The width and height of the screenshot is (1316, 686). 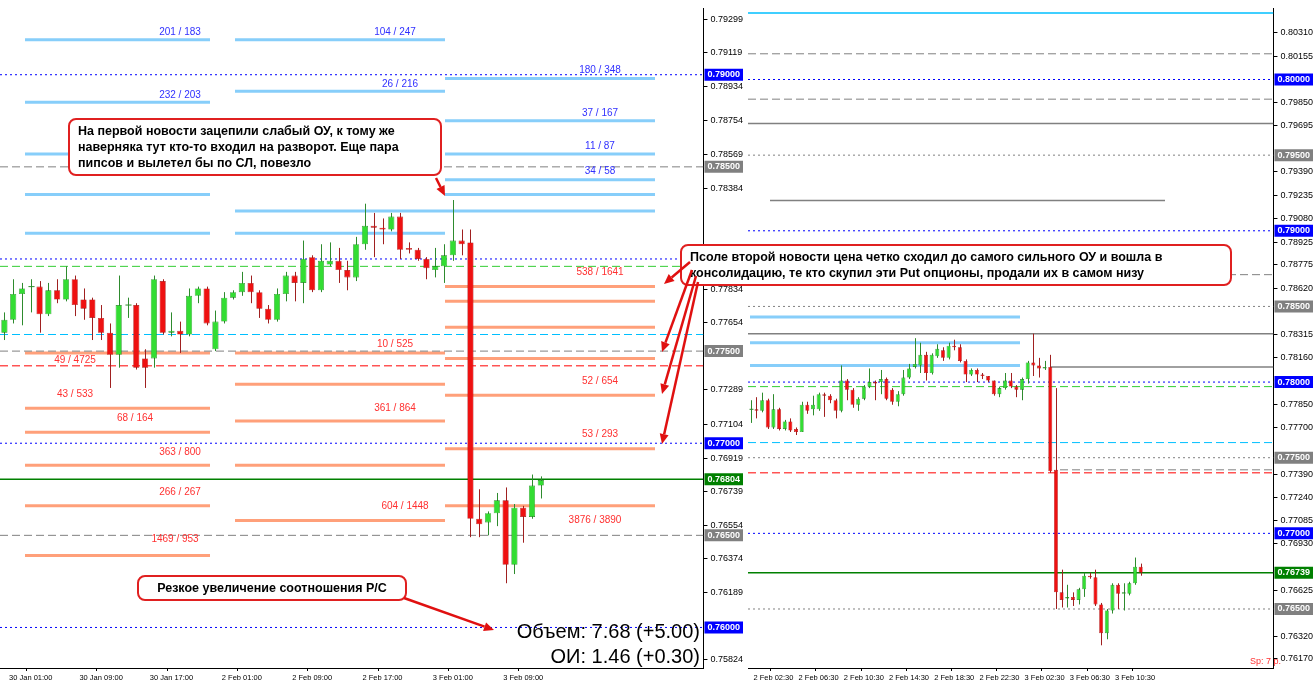 What do you see at coordinates (727, 659) in the screenshot?
I see `y-tick-label: 0.75824` at bounding box center [727, 659].